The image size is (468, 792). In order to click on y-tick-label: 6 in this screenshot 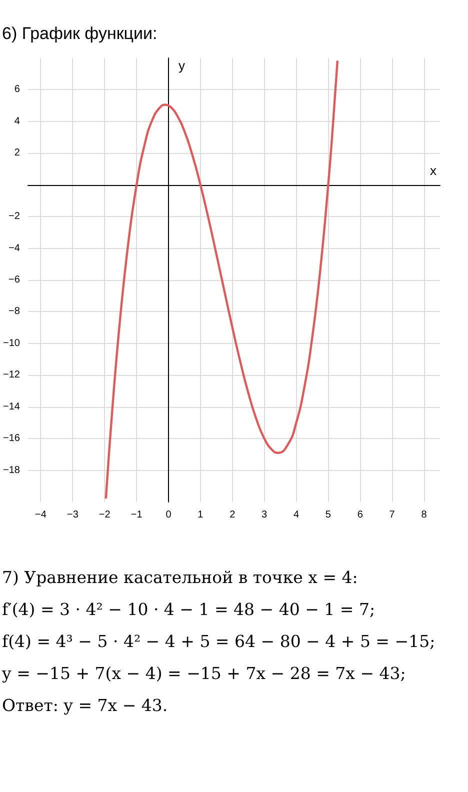, I will do `click(17, 90)`.